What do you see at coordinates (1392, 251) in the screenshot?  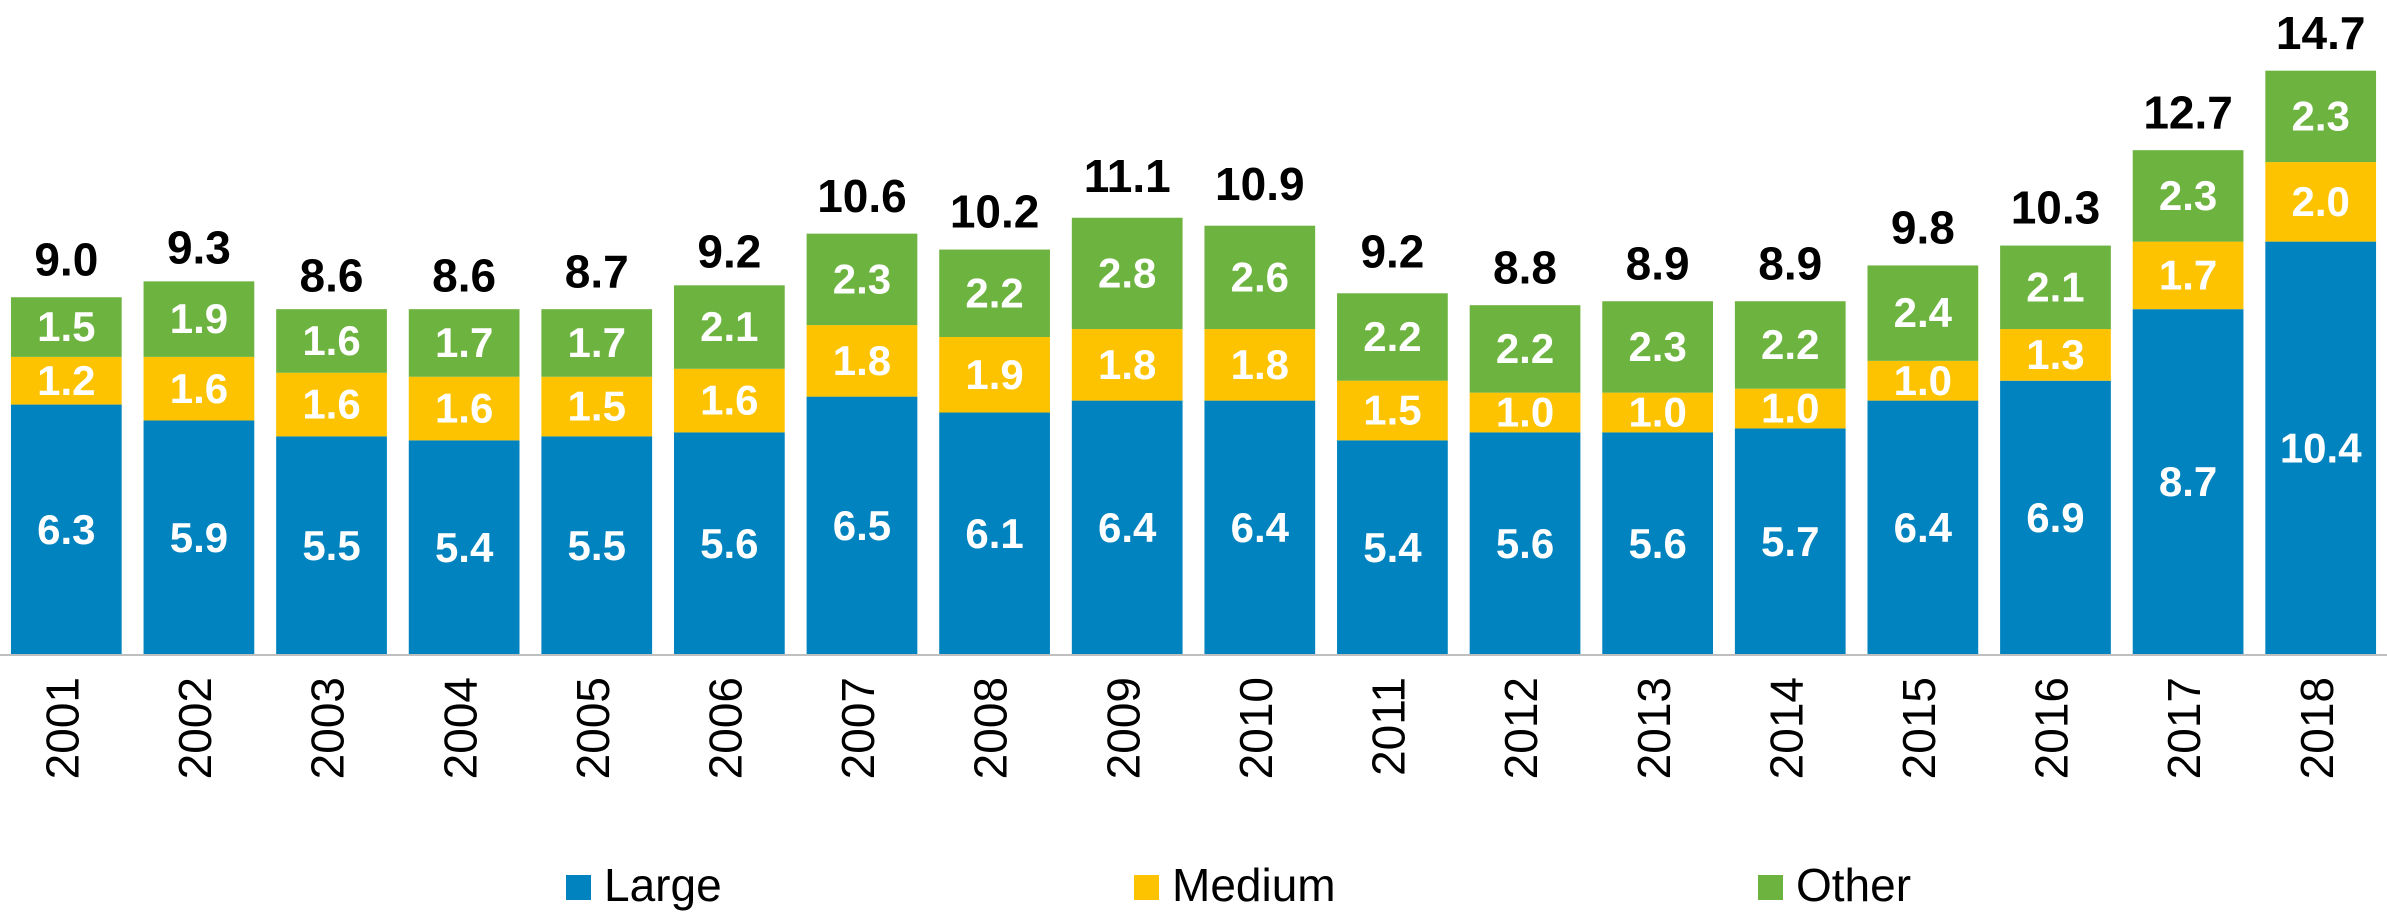 I see `total-label: 9.2` at bounding box center [1392, 251].